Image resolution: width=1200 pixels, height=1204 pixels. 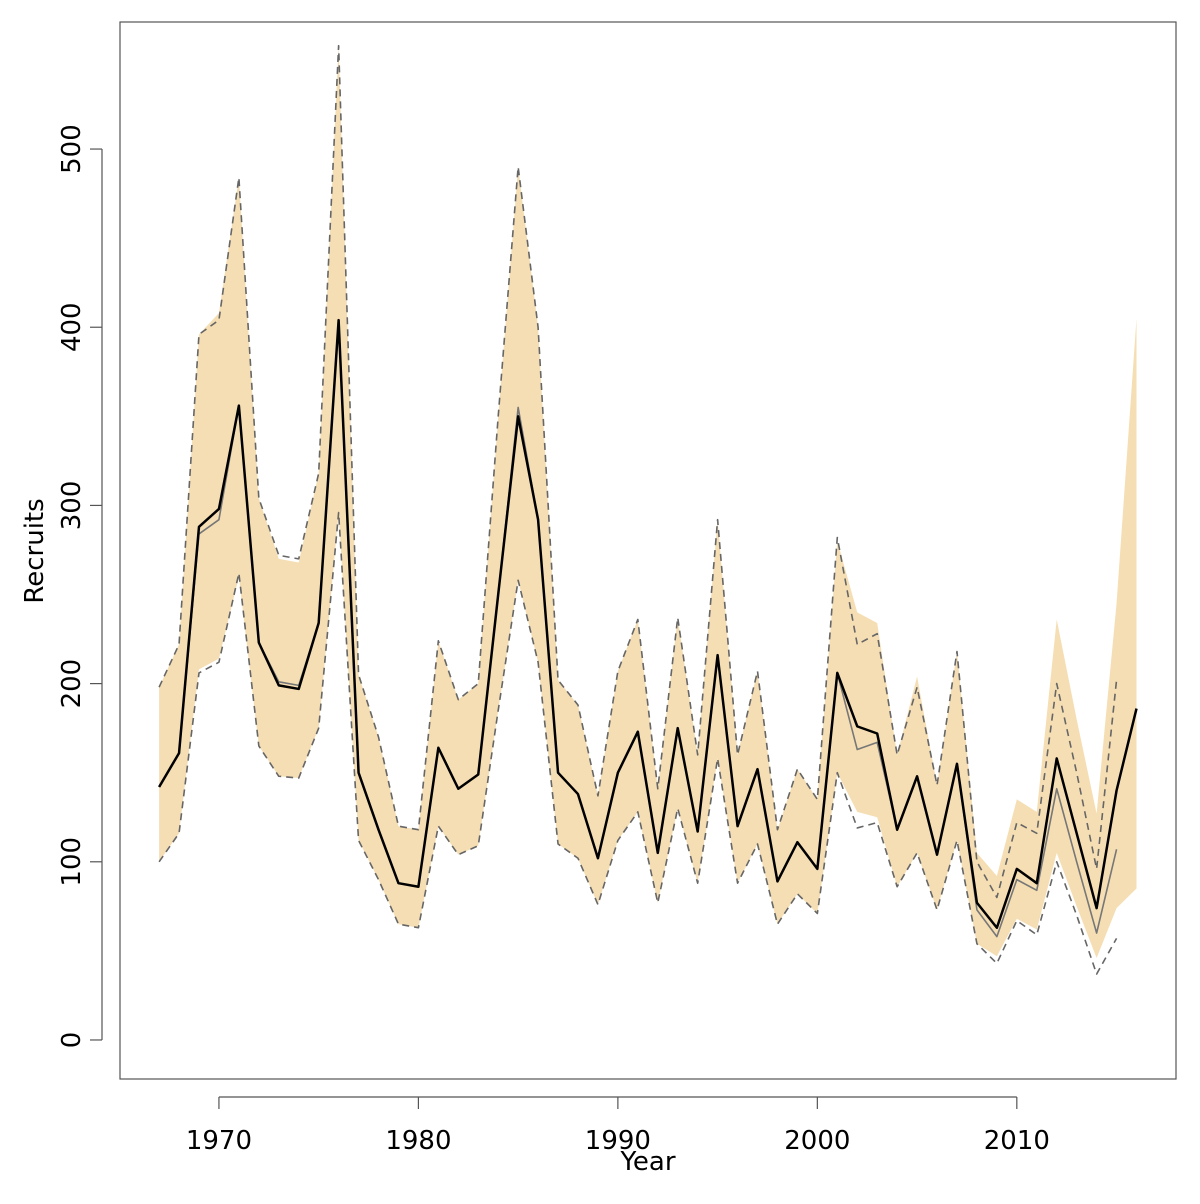 I want to click on y-tick-label: 100, so click(x=72, y=862).